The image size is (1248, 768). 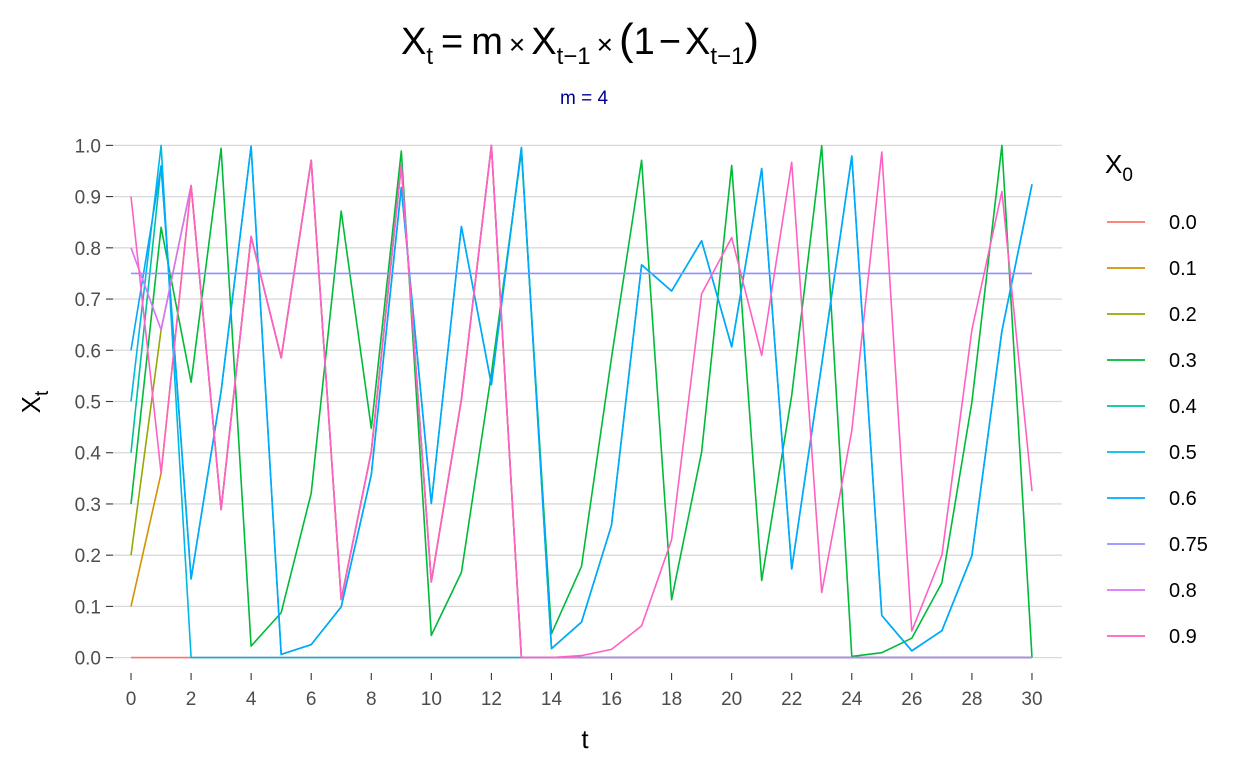 I want to click on x-tick-label: 2, so click(x=191, y=699).